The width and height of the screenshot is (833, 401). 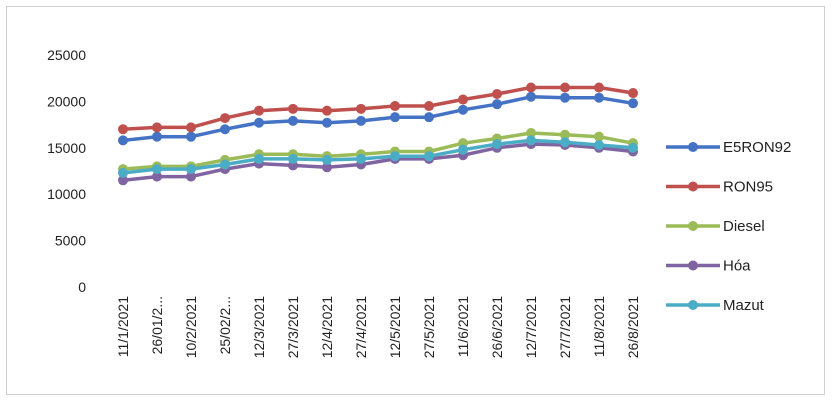 What do you see at coordinates (66, 148) in the screenshot?
I see `y-tick-label: 15000` at bounding box center [66, 148].